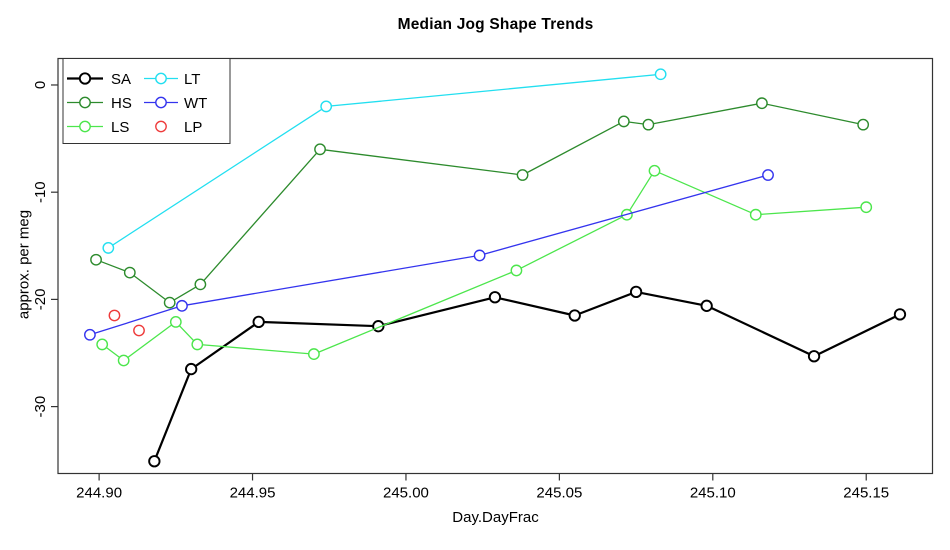 The image size is (950, 550). What do you see at coordinates (126, 323) in the screenshot?
I see `series-LP` at bounding box center [126, 323].